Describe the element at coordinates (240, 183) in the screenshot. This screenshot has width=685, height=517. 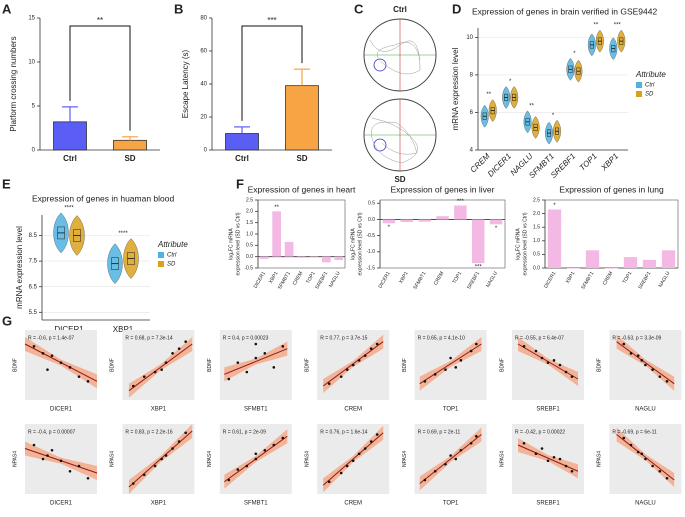
I see `panel-label: F` at that location.